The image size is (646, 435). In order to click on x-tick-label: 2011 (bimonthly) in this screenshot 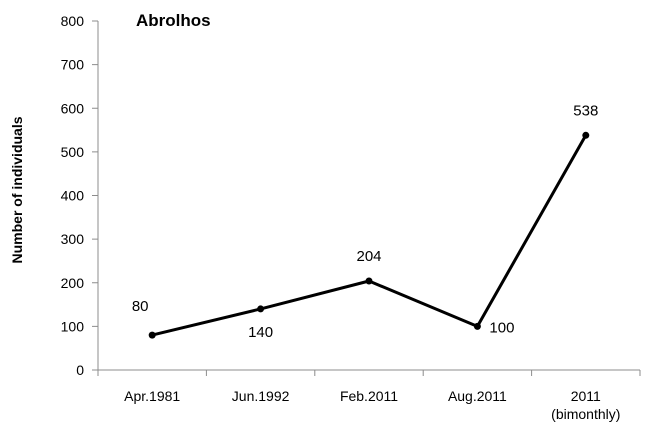, I will do `click(585, 405)`.